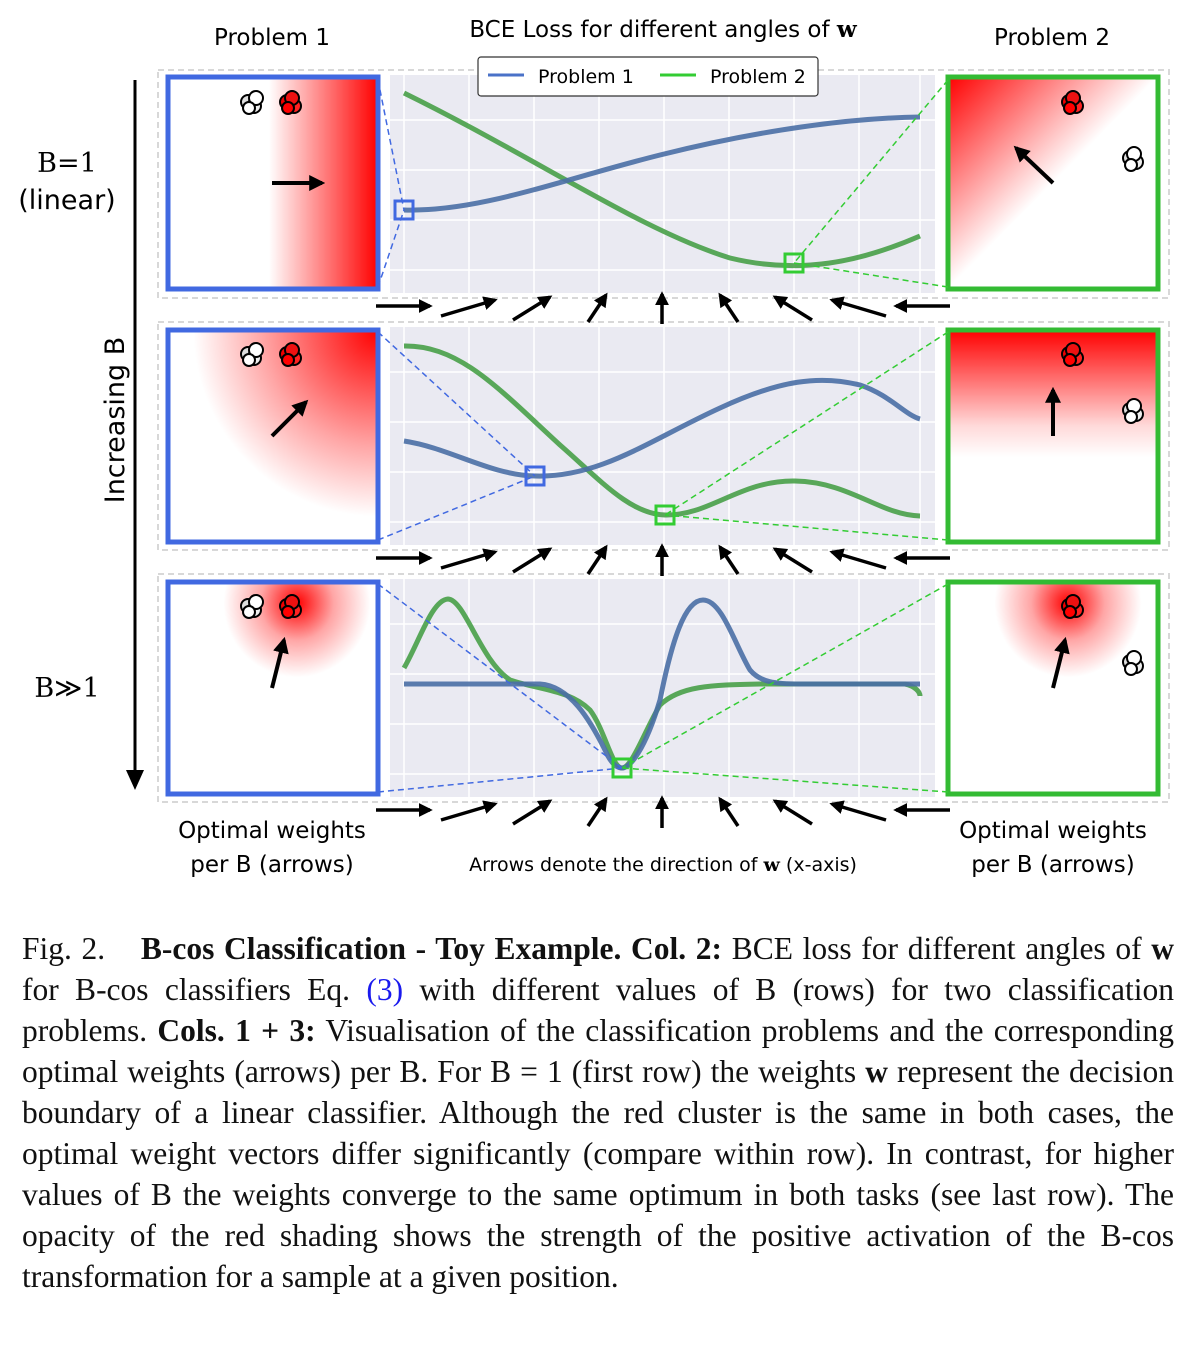  Describe the element at coordinates (663, 307) in the screenshot. I see `row1-direction-arrows` at that location.